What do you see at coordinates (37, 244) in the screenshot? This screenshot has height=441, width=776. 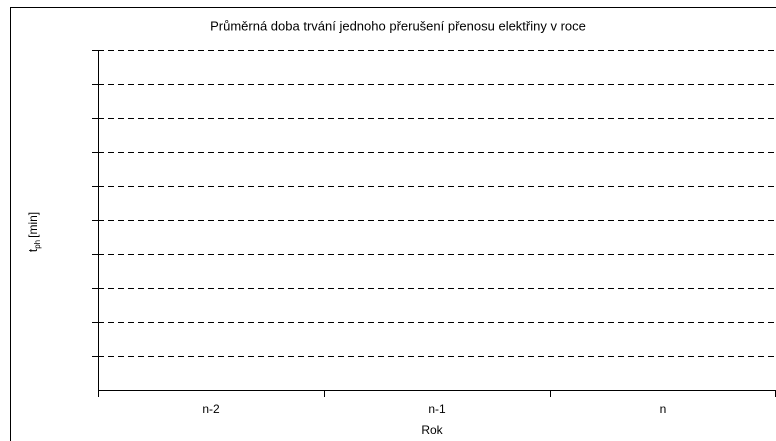 I see `y-label-sub: ph` at bounding box center [37, 244].